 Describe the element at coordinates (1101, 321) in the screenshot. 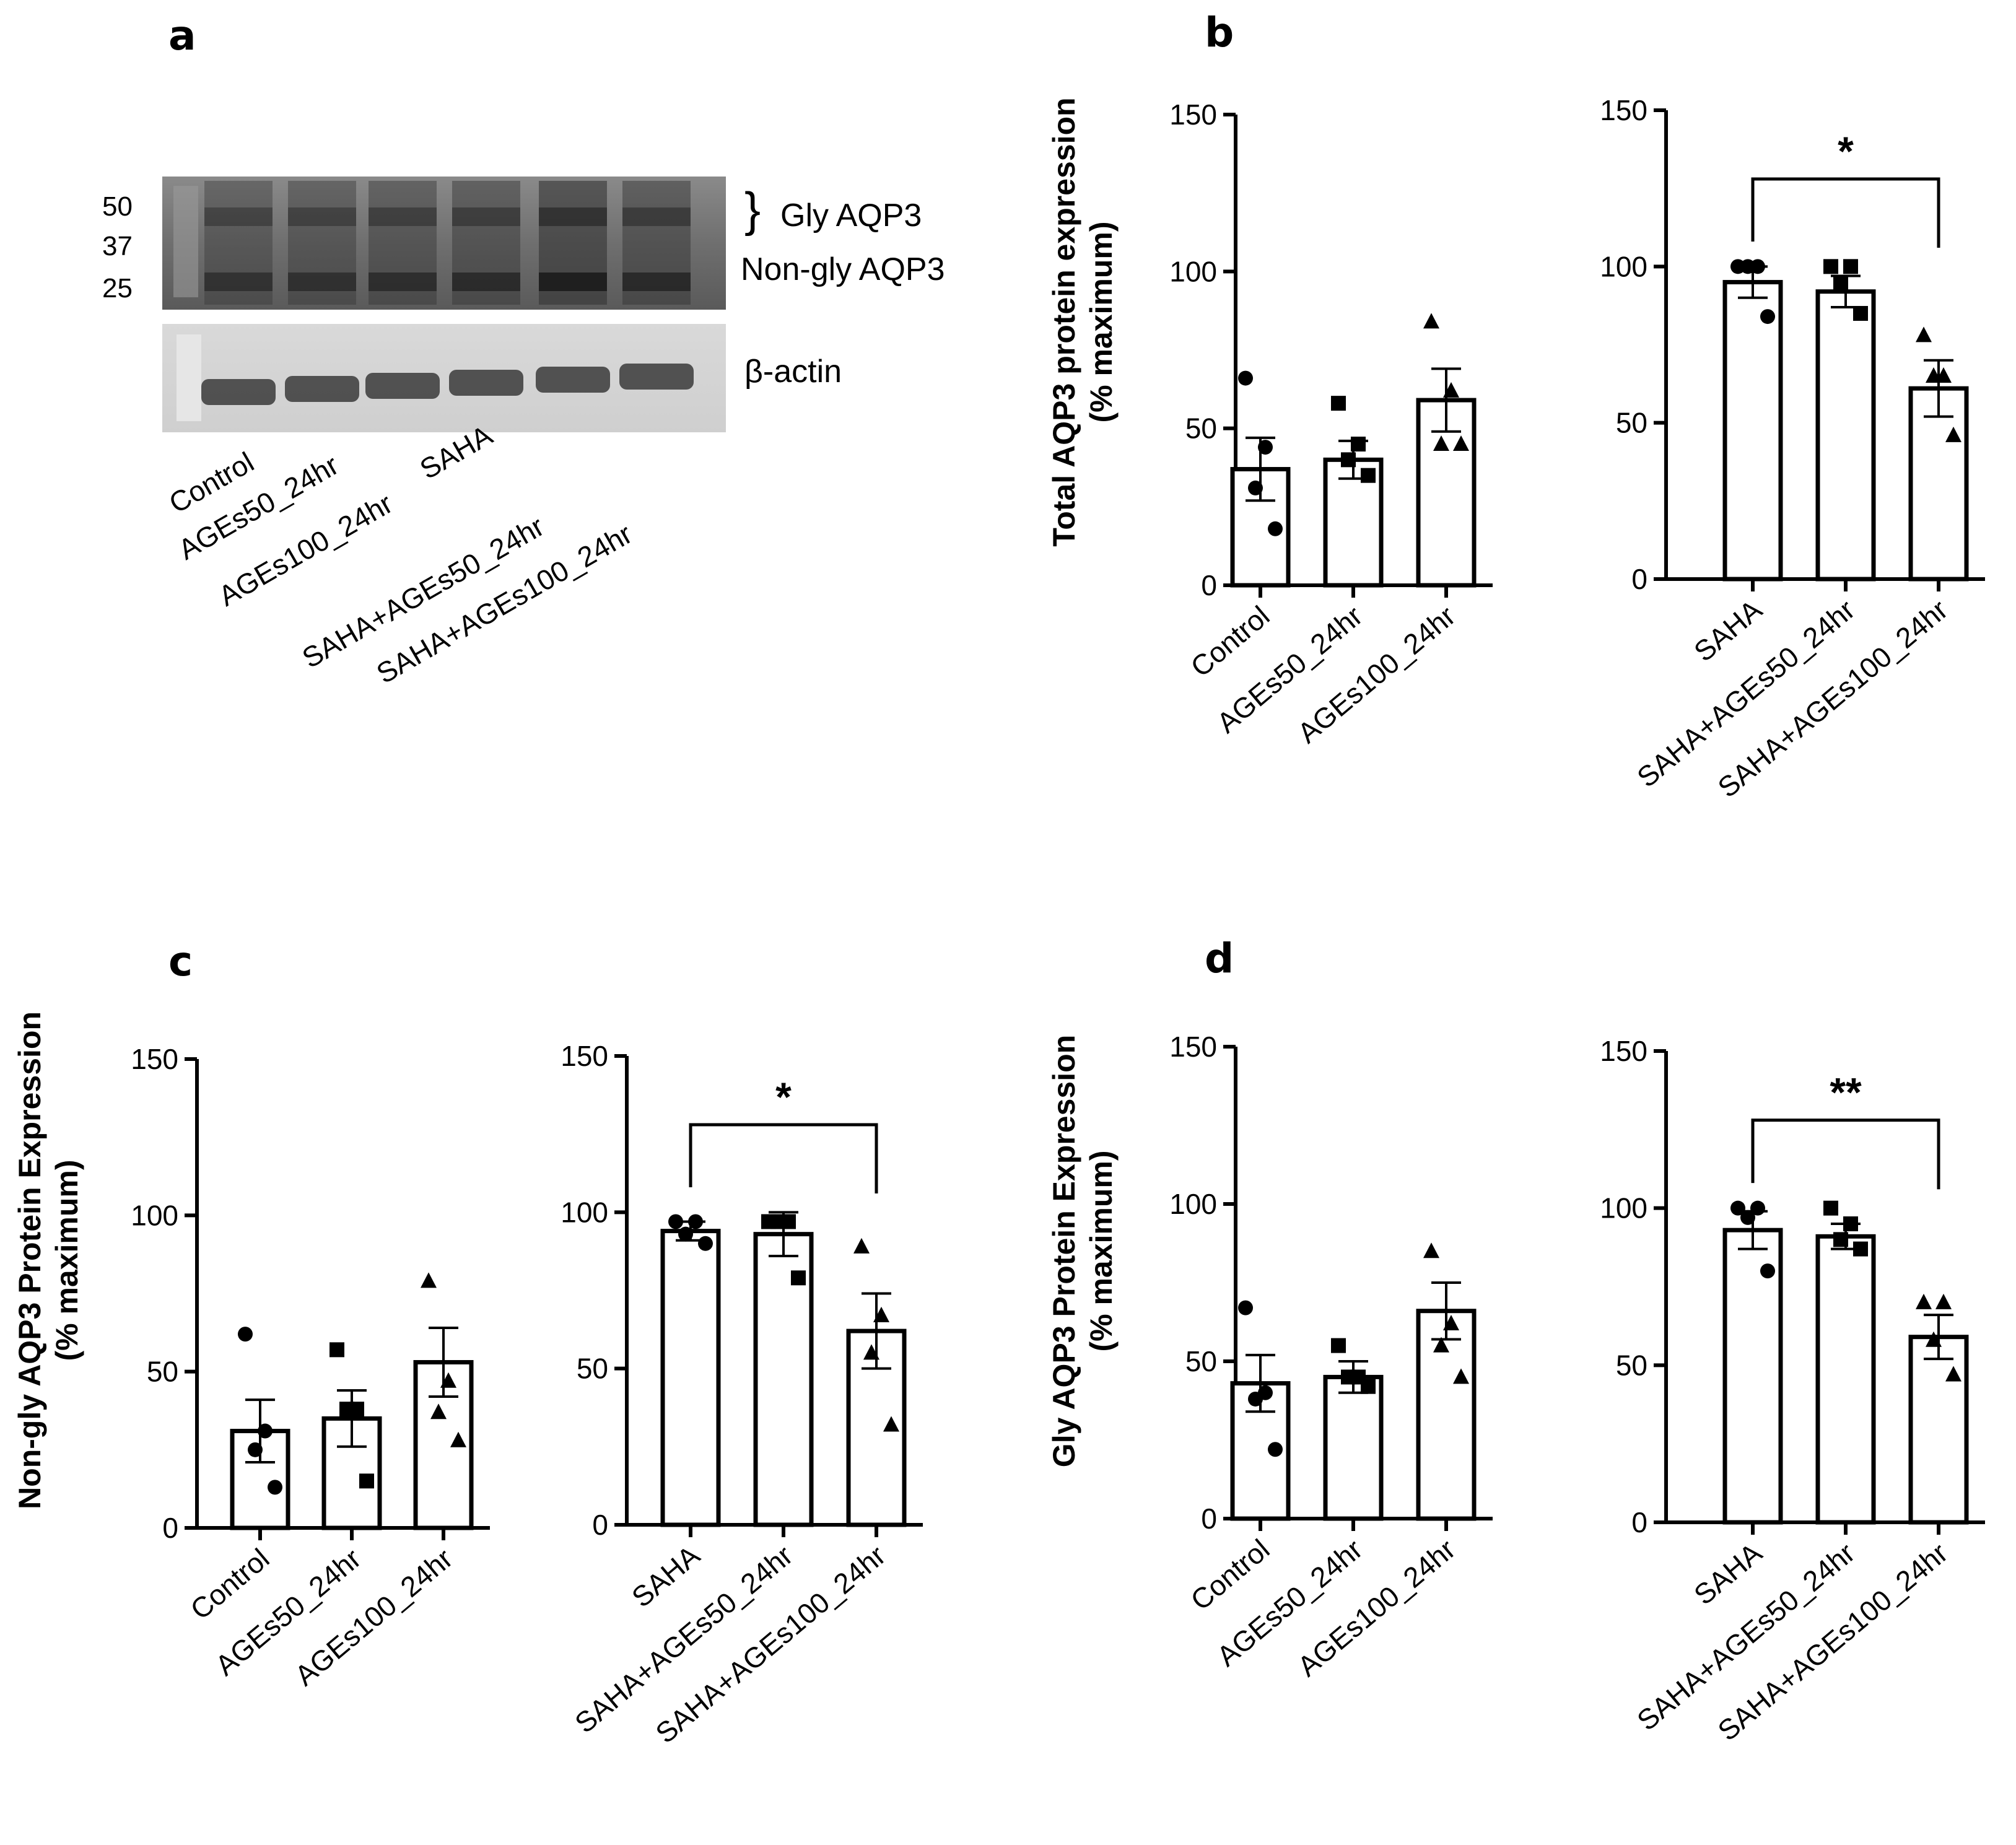

I see `ylabel-b-line2: (% maximum)` at that location.